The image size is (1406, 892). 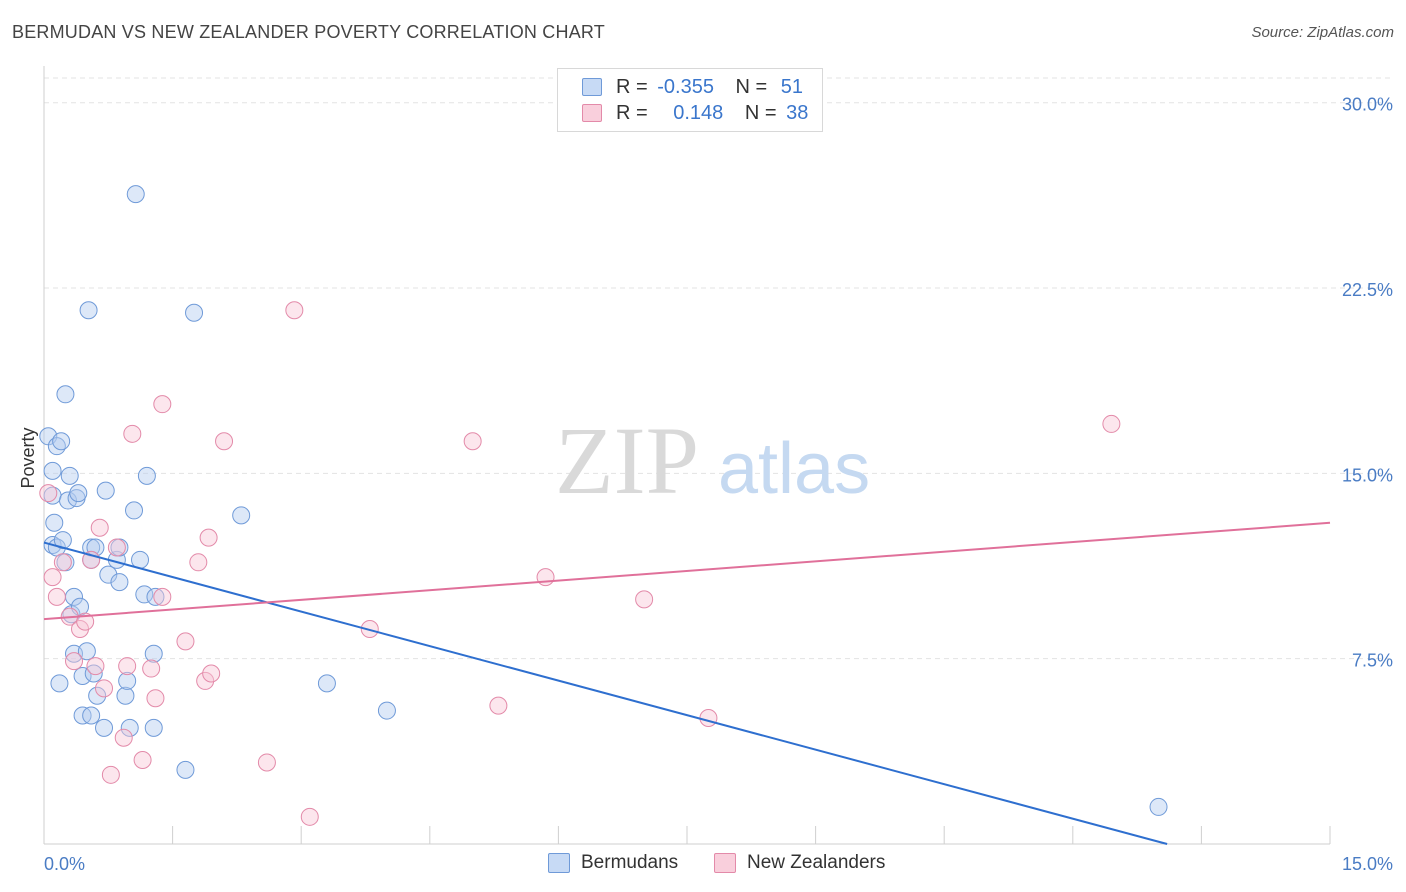 What do you see at coordinates (687, 571) in the screenshot?
I see `new-zealanders-trend-line` at bounding box center [687, 571].